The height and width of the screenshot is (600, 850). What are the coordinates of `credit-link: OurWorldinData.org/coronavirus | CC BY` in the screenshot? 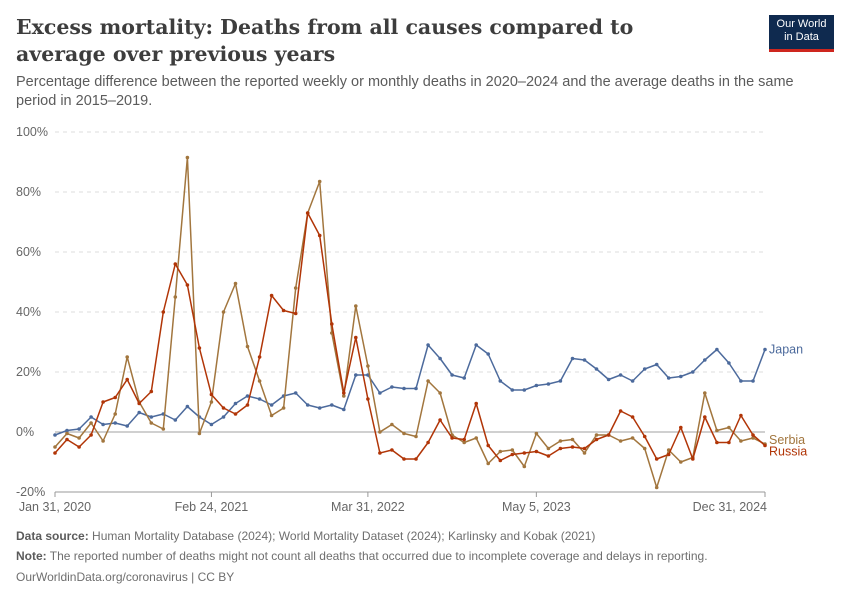 It's located at (125, 577).